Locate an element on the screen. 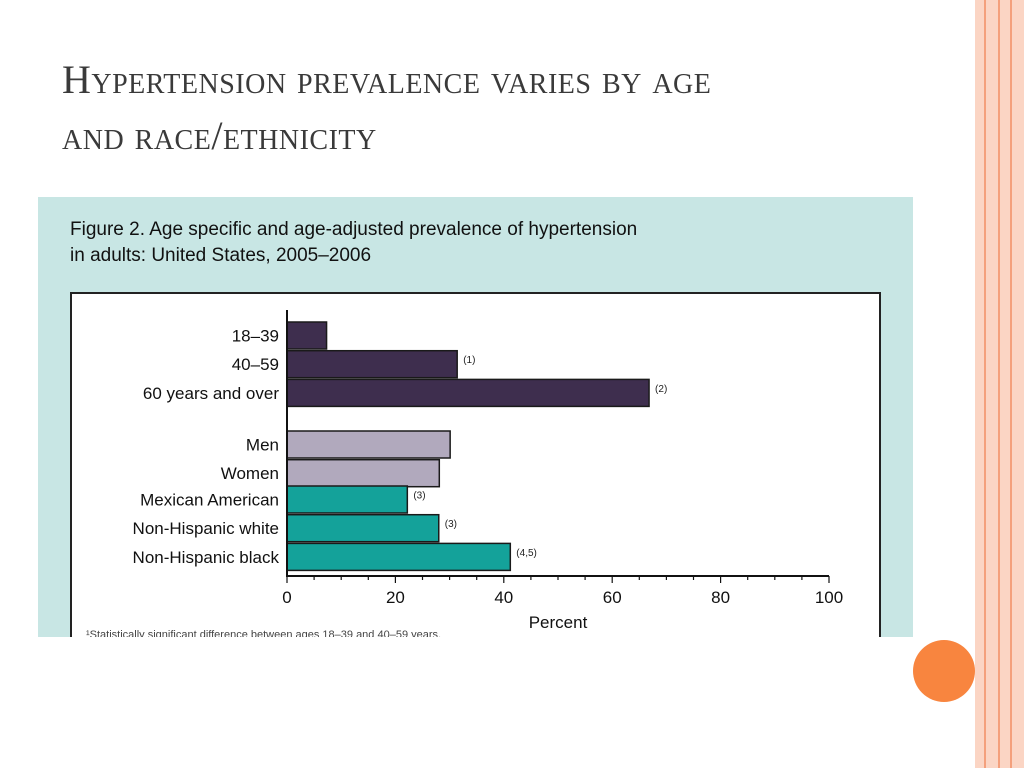  figure-caption-line2: in adults: United States, 2005–2006 is located at coordinates (221, 255).